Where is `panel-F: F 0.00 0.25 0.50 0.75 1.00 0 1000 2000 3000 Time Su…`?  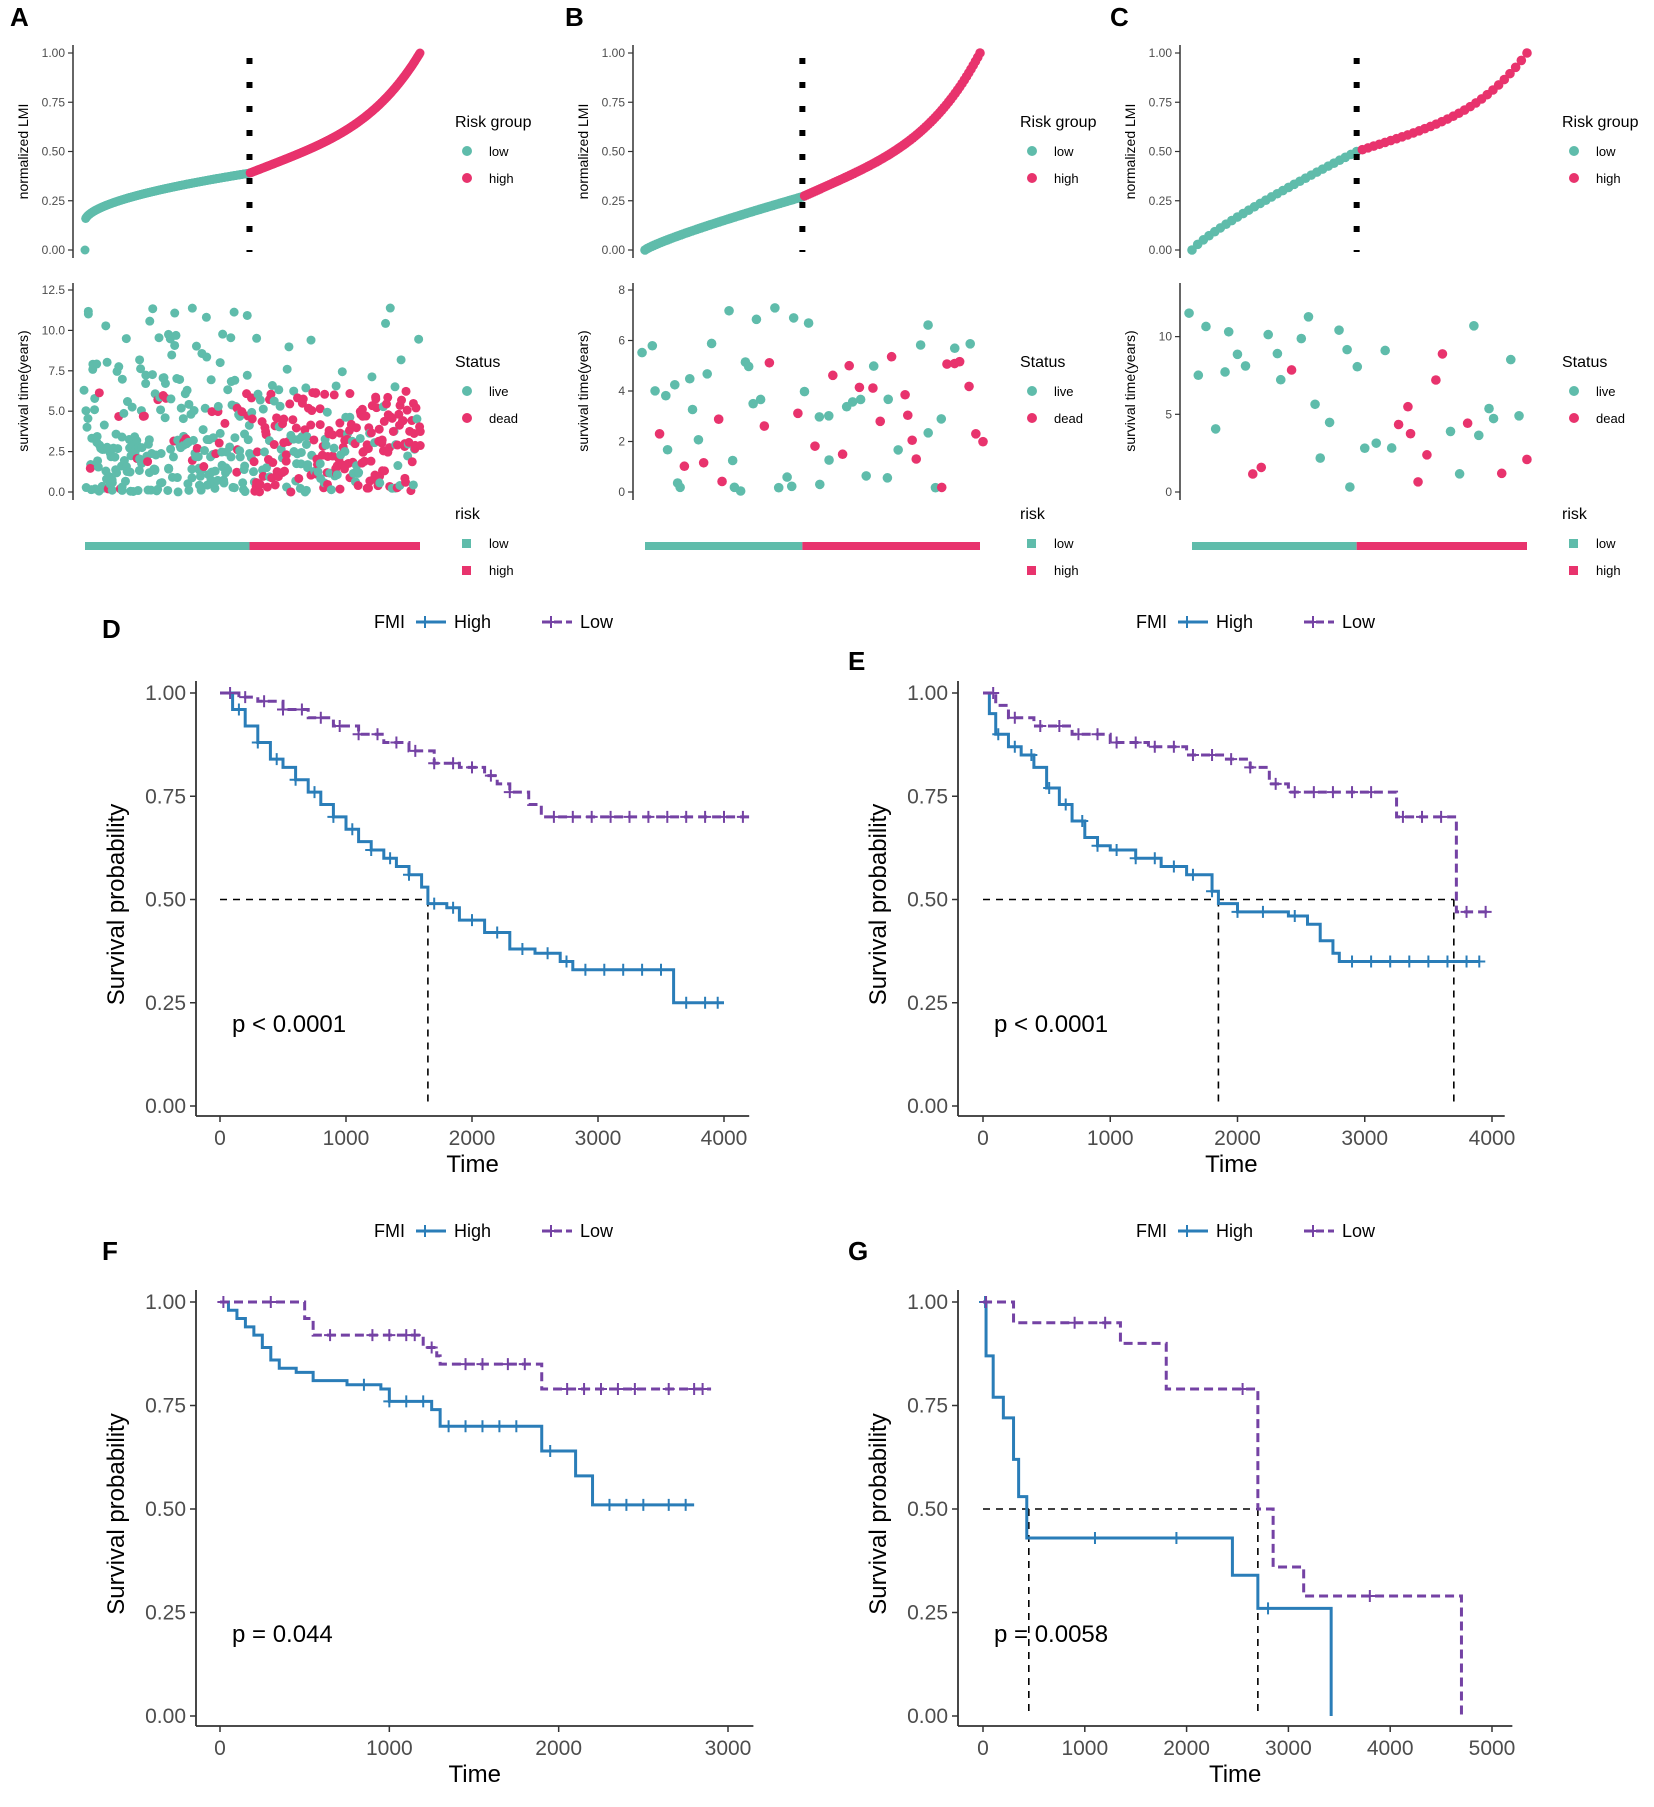 panel-F: F 0.00 0.25 0.50 0.75 1.00 0 1000 2000 3000 Time Su… is located at coordinates (428, 1504).